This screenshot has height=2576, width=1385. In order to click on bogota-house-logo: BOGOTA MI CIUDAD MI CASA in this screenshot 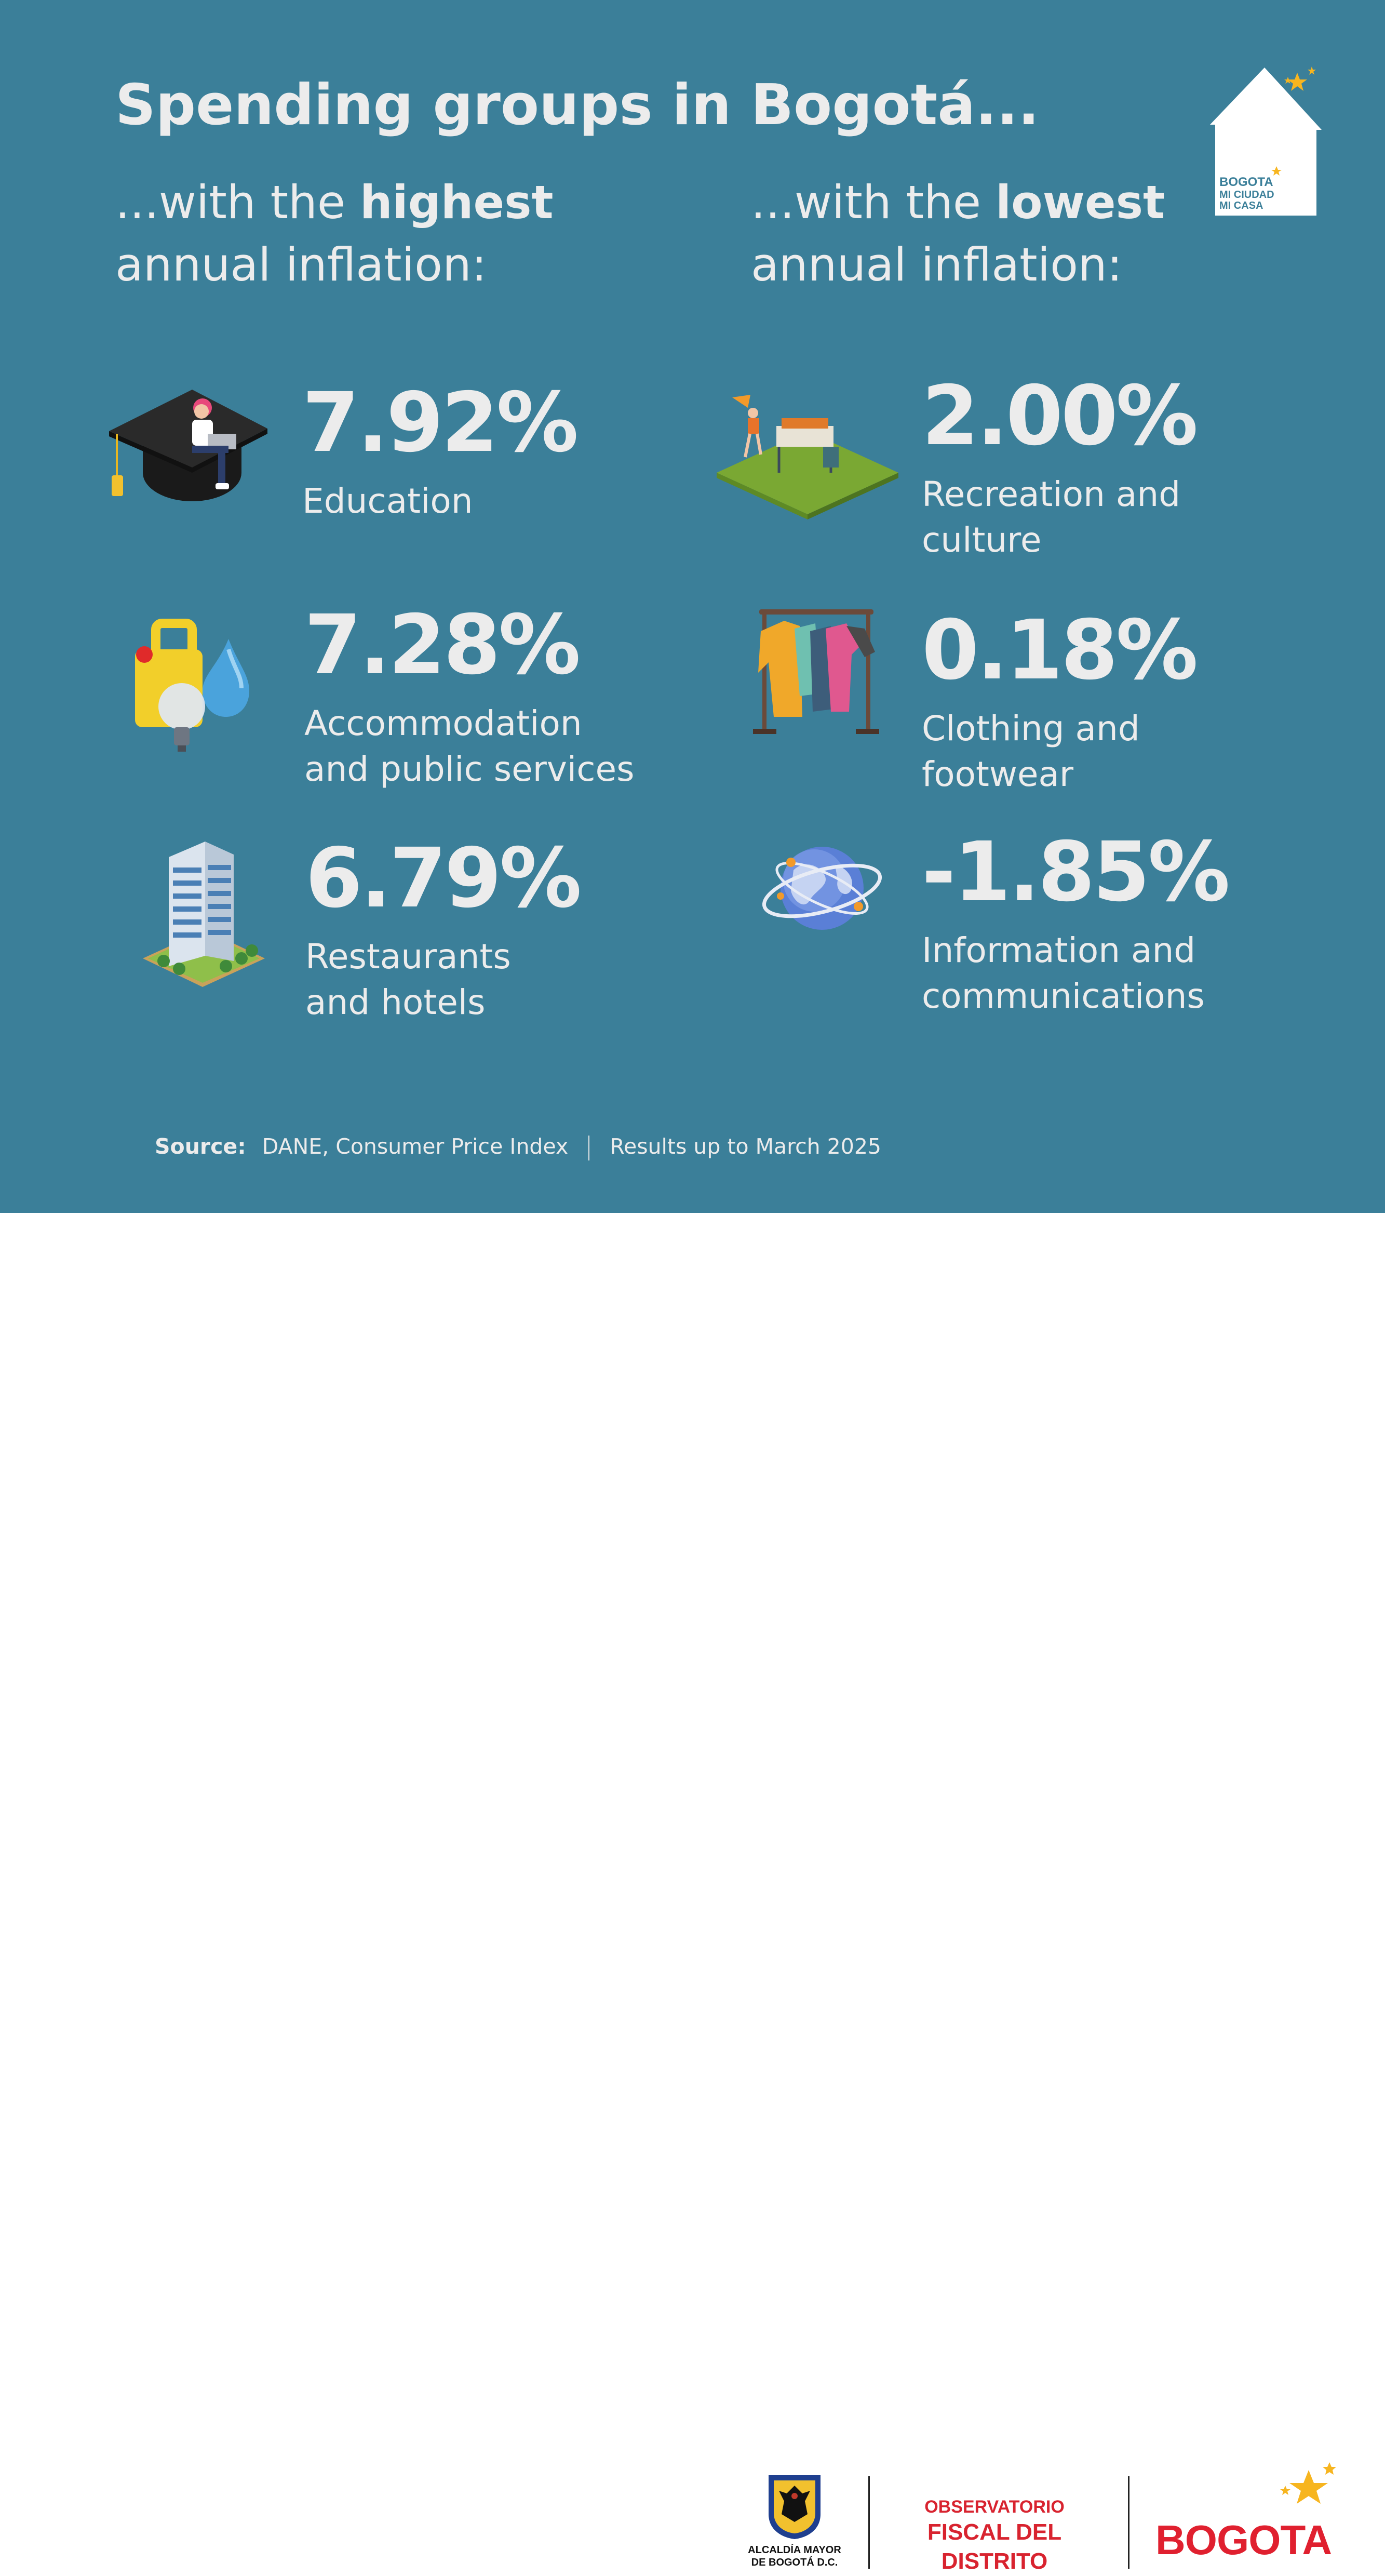, I will do `click(1270, 140)`.